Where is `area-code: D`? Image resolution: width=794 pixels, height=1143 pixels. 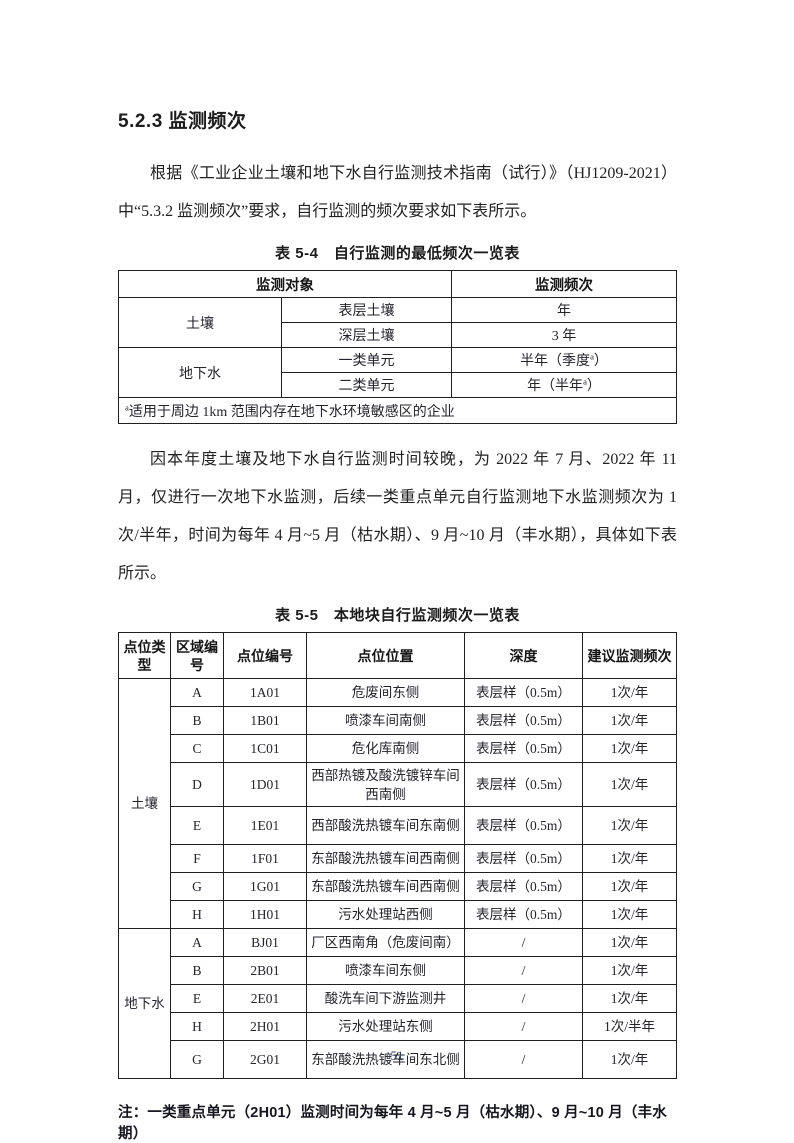
area-code: D is located at coordinates (197, 784).